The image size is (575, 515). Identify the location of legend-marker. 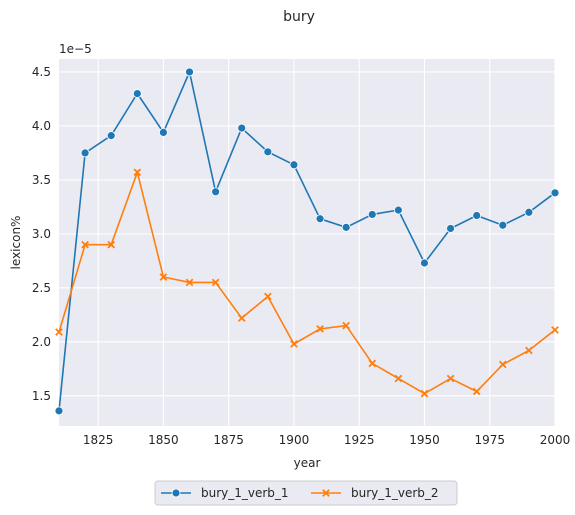
(176, 493).